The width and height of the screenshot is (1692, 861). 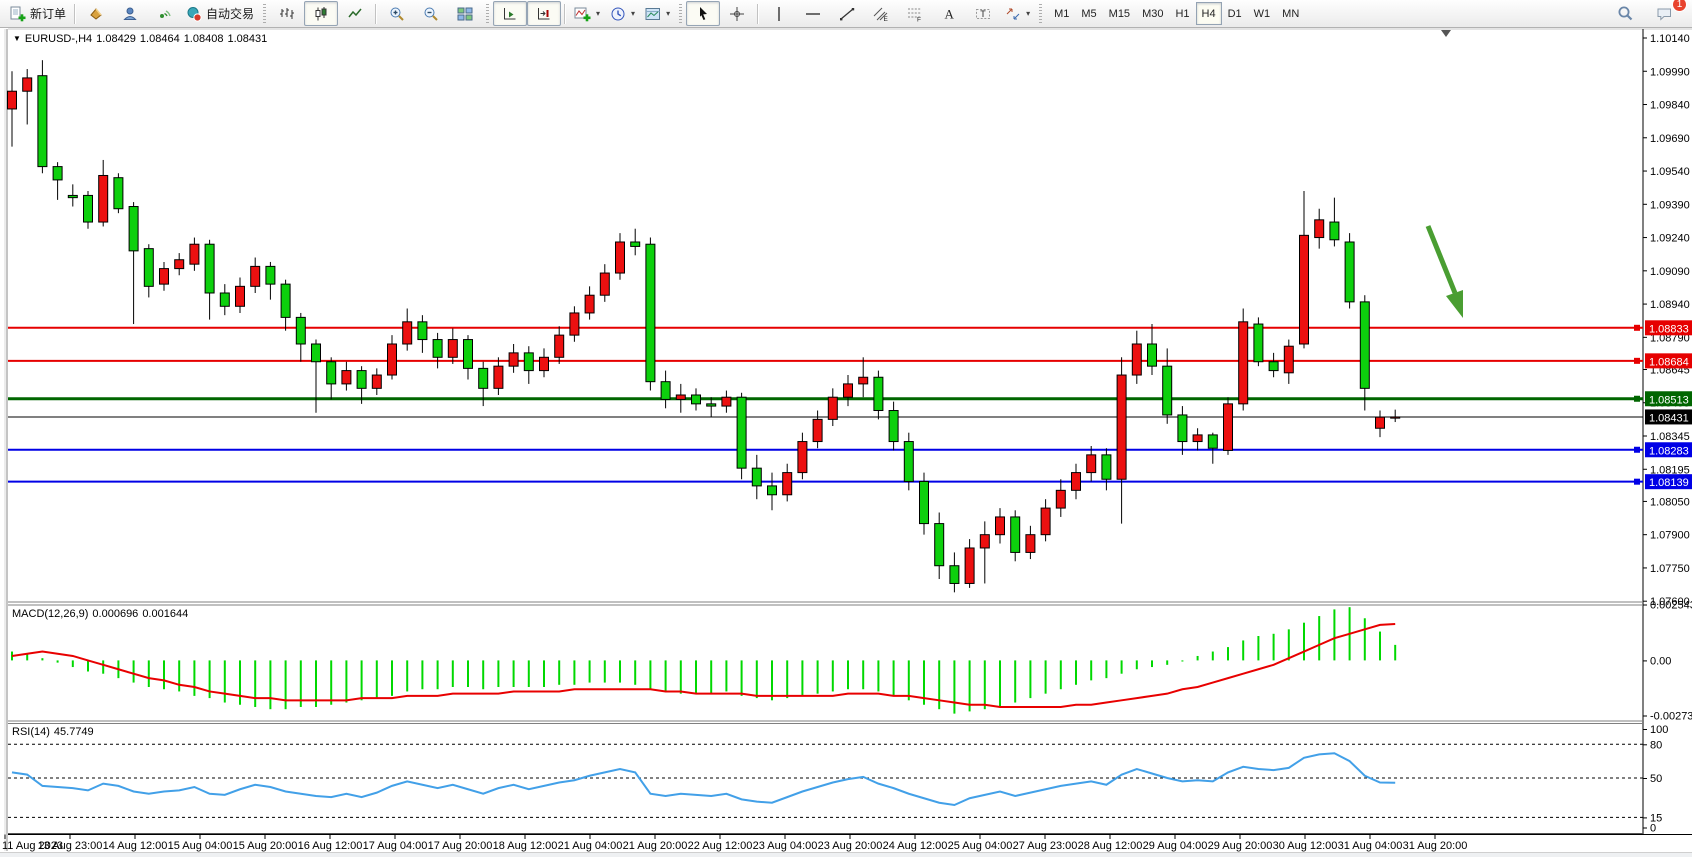 I want to click on horizontal-line-icon, so click(x=813, y=14).